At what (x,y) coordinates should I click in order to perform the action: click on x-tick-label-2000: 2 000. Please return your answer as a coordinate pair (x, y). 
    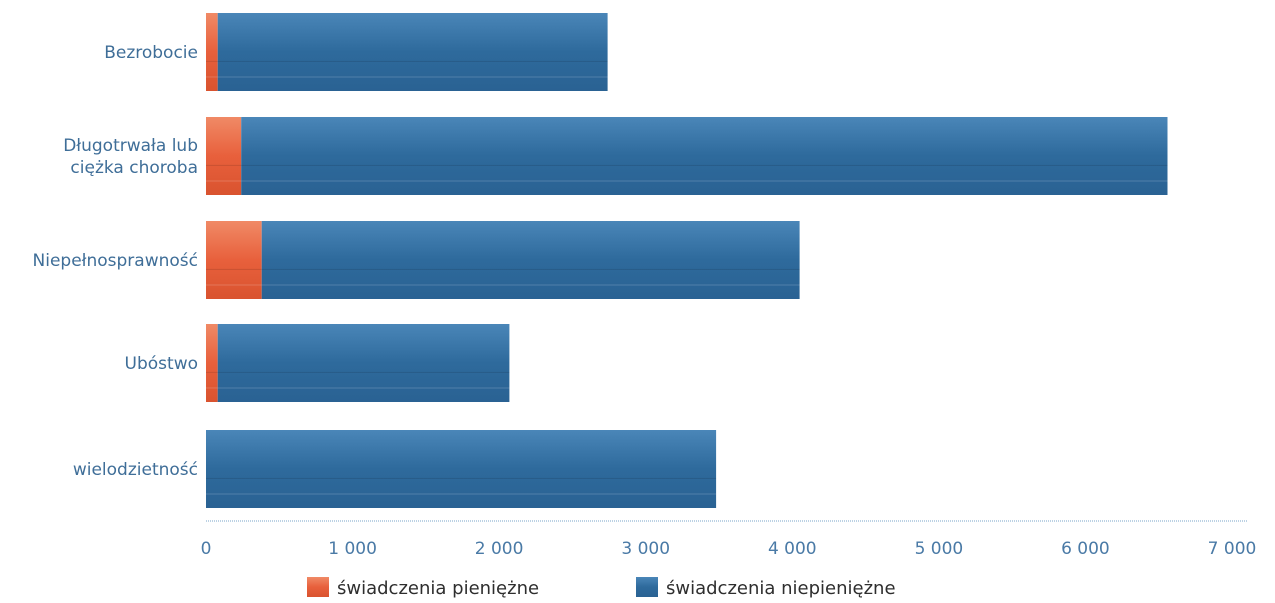
    Looking at the image, I should click on (499, 549).